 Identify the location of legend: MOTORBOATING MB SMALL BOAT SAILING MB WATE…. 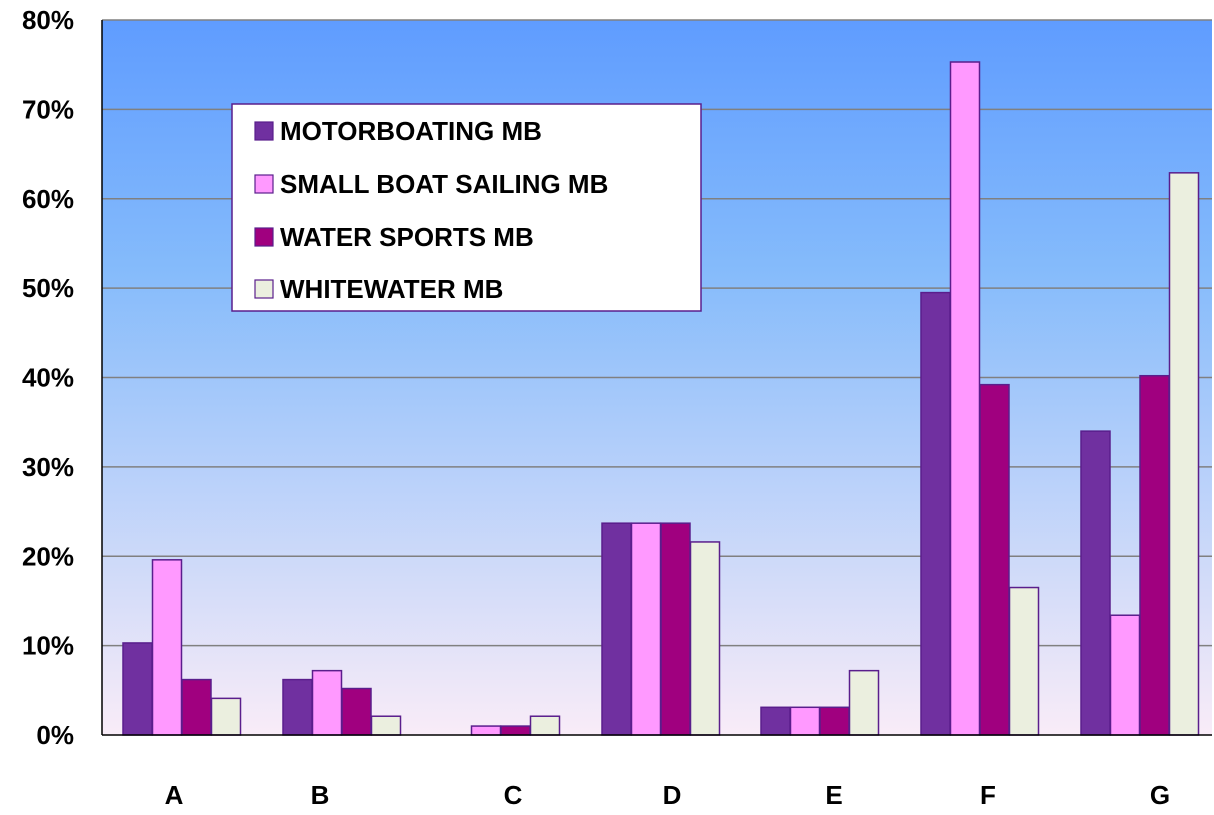
(466, 207).